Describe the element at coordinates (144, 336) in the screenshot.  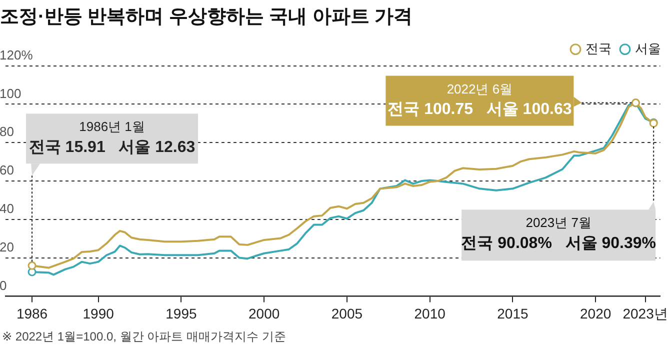
I see `text: ※ 2022년 1월=100.0, 월간 아파트 매매가격지수 기준` at that location.